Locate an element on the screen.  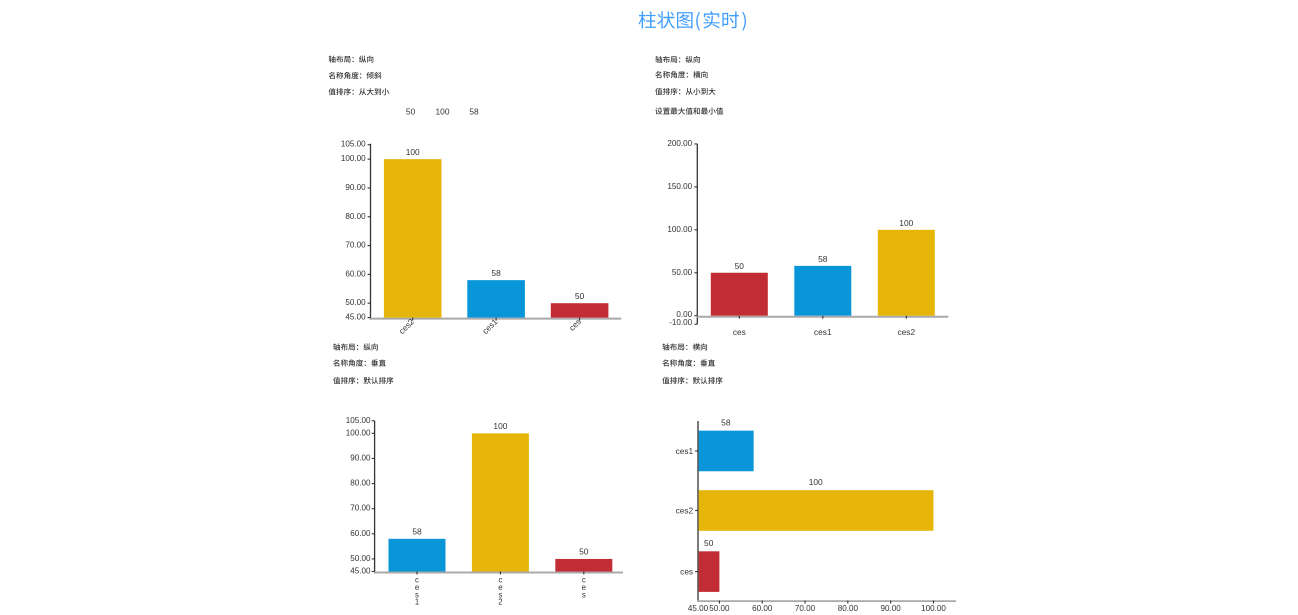
svg-text: 0.00 is located at coordinates (684, 314).